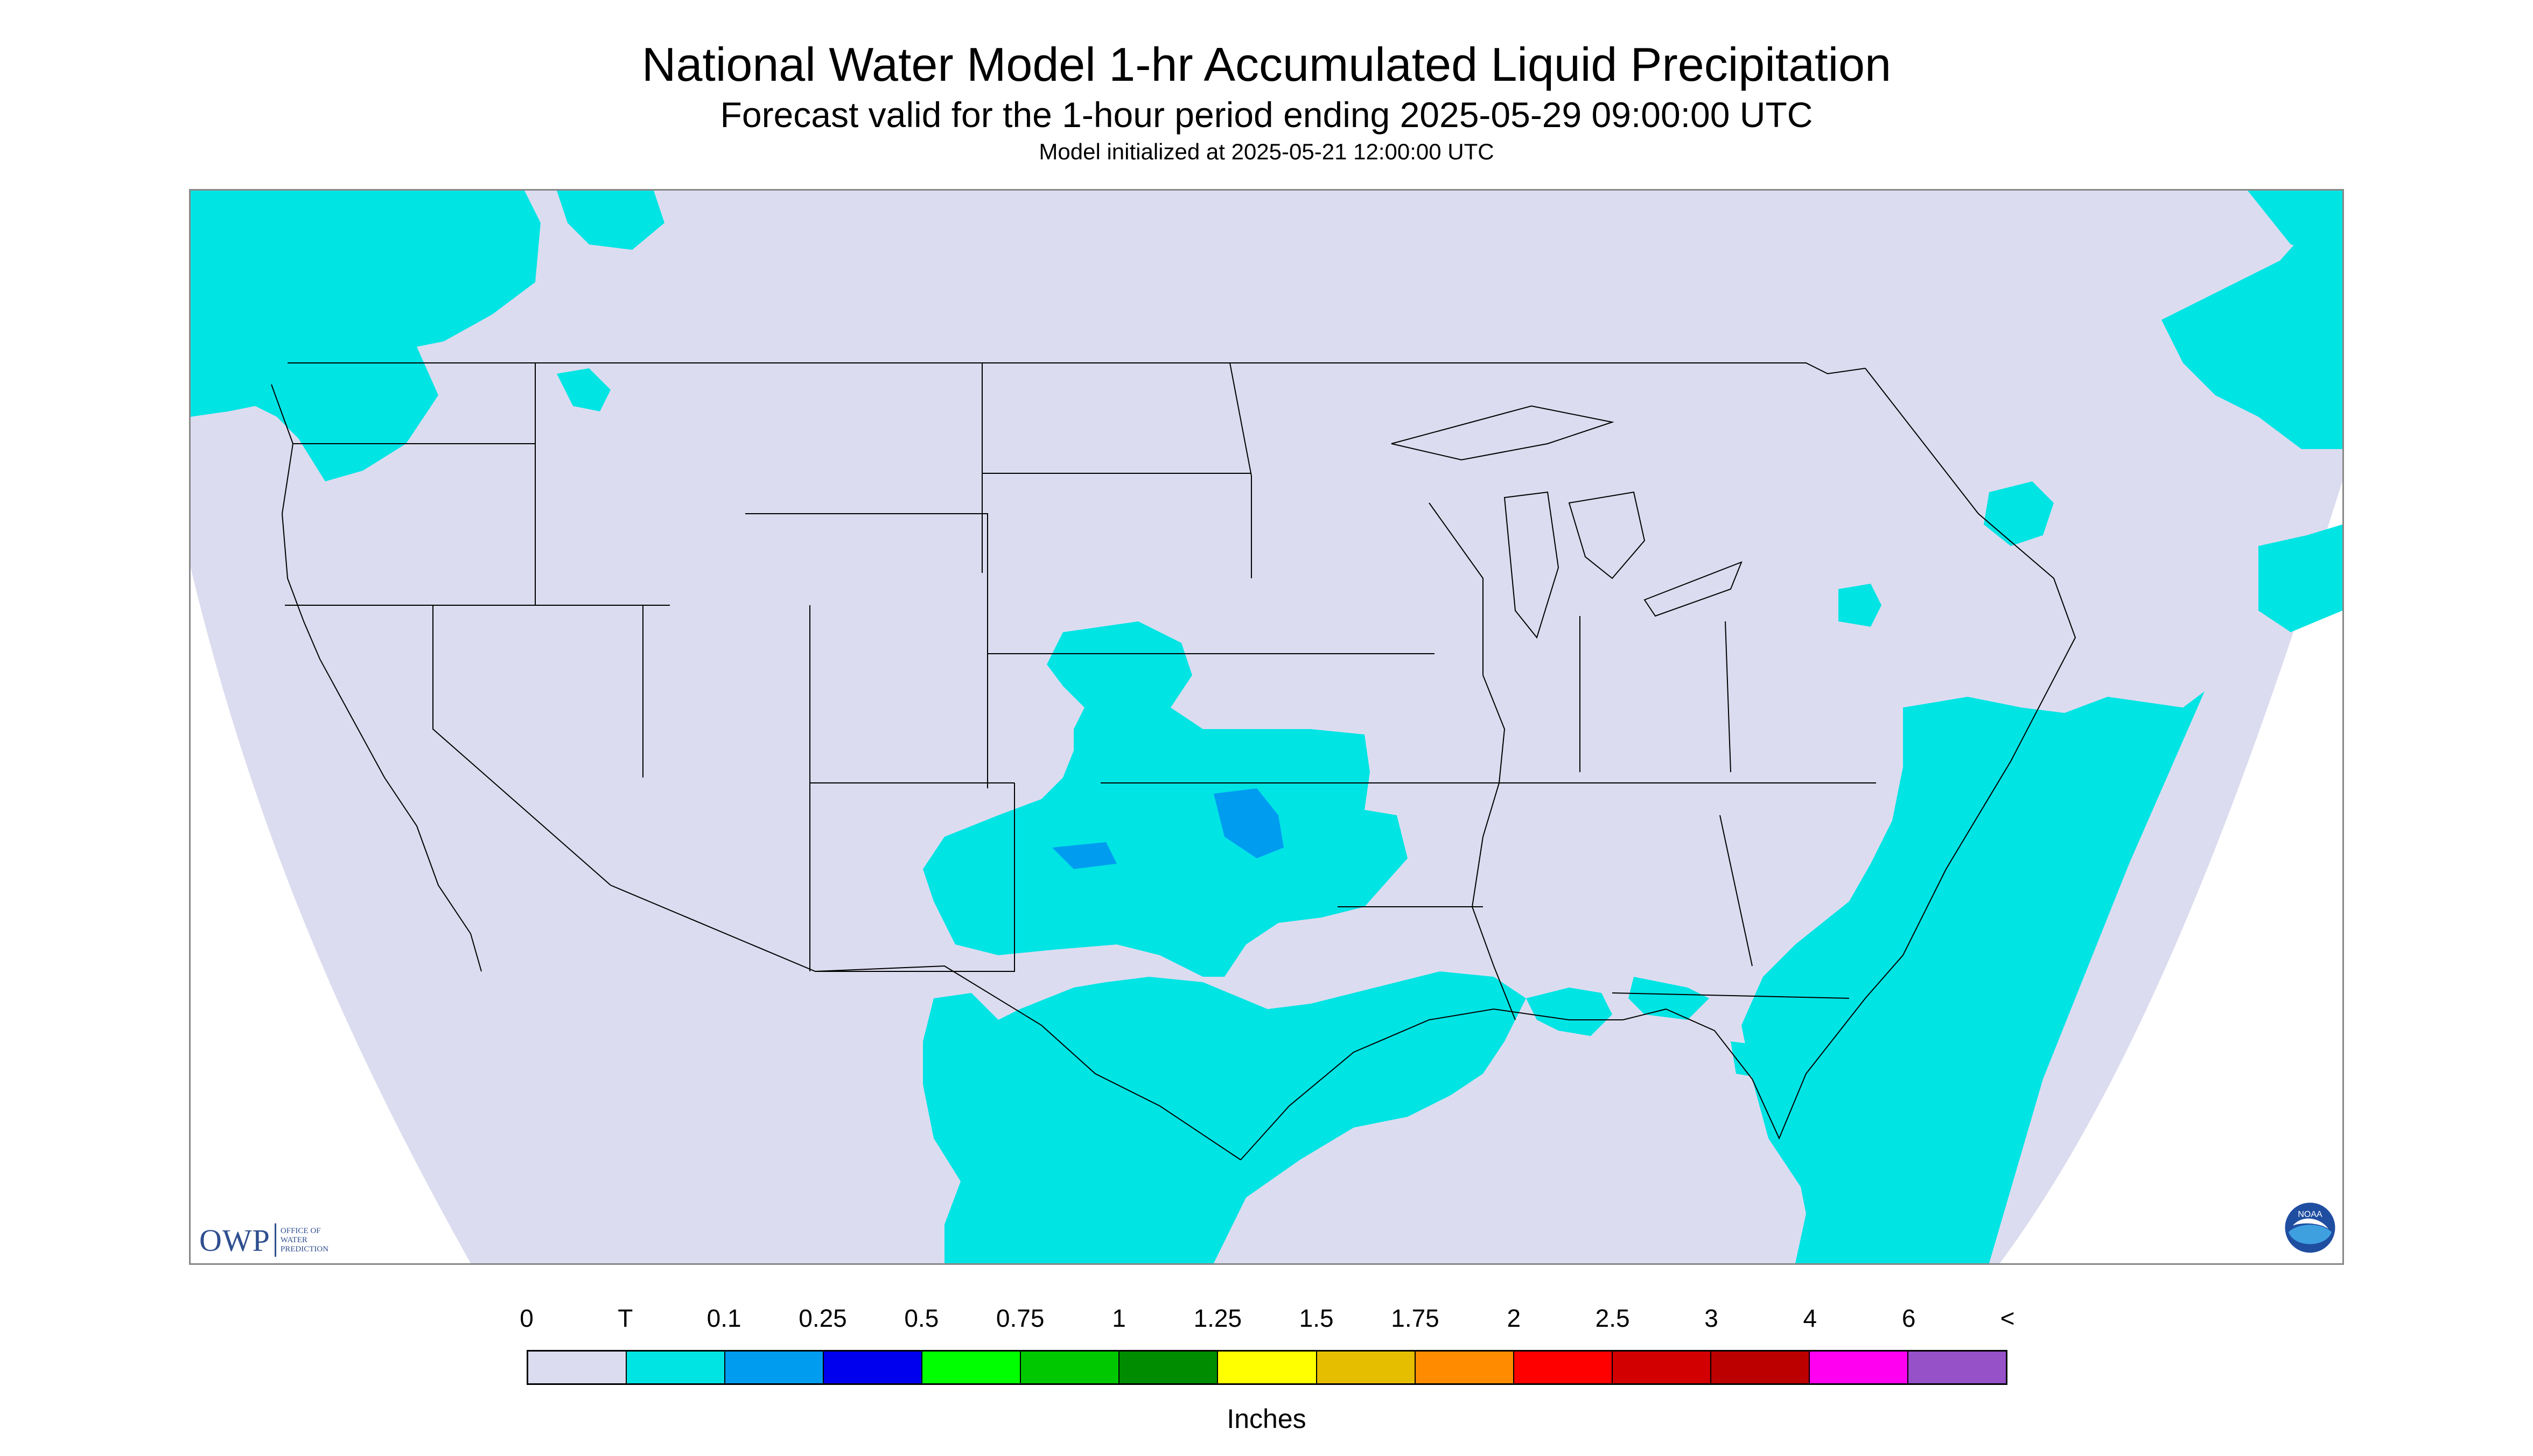 The height and width of the screenshot is (1456, 2533). What do you see at coordinates (1909, 1318) in the screenshot?
I see `legend-label: 6` at bounding box center [1909, 1318].